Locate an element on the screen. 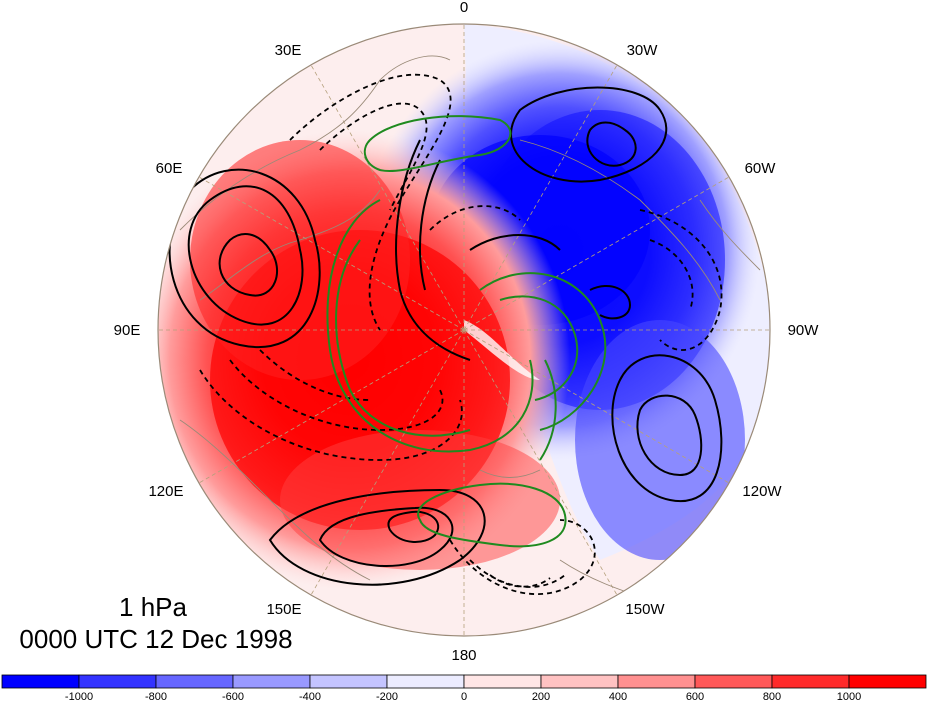  colorbar: -1000 -800 -600 -400 -200 0 200 400 600 800 1000 is located at coordinates (464, 688).